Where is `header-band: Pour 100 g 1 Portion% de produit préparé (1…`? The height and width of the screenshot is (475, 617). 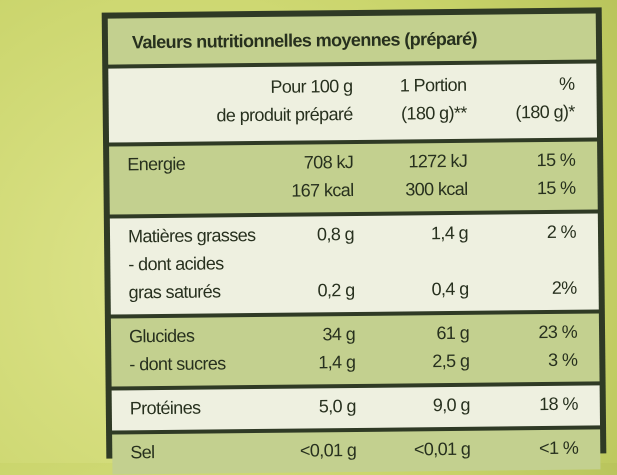 header-band: Pour 100 g 1 Portion% de produit préparé (1… is located at coordinates (353, 103).